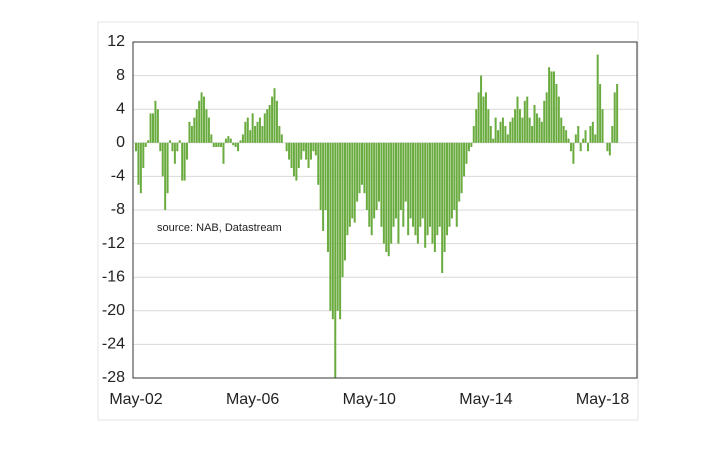  What do you see at coordinates (485, 399) in the screenshot?
I see `x-tick-label: May-14` at bounding box center [485, 399].